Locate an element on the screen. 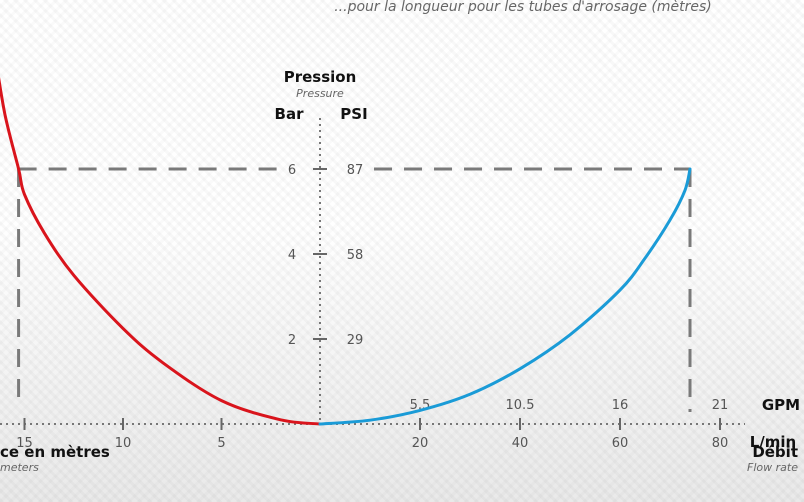 The image size is (804, 502). bar-unit-label: Bar is located at coordinates (290, 114).